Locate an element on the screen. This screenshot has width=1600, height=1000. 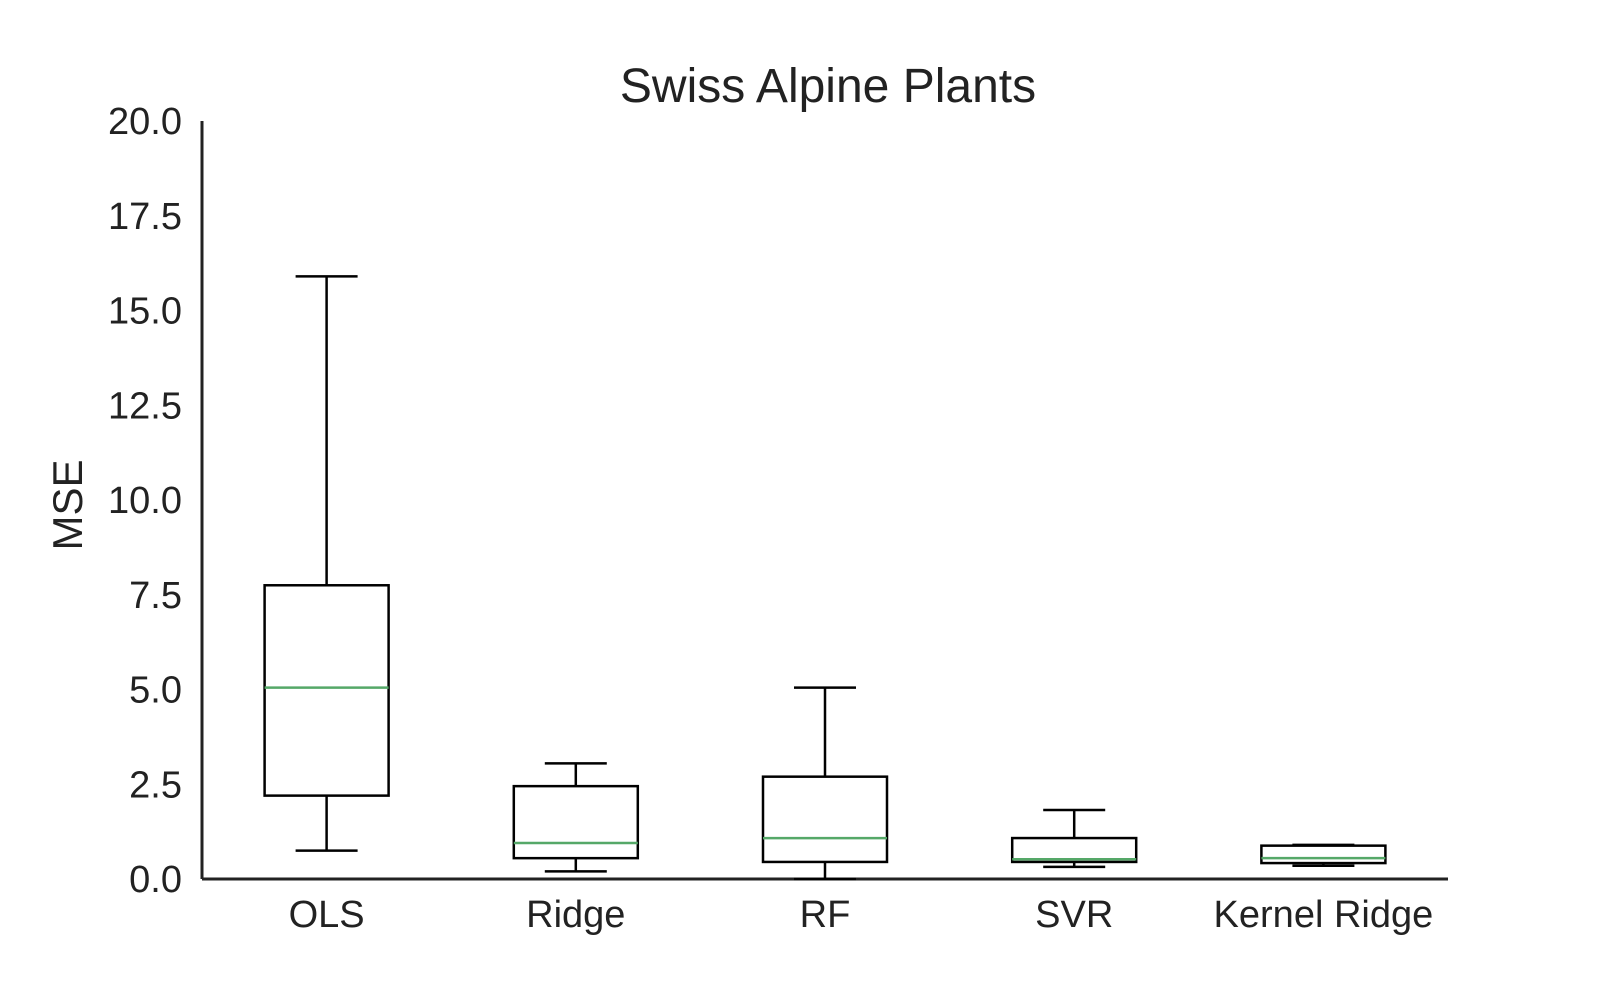
x-tick-label: OLS is located at coordinates (327, 915).